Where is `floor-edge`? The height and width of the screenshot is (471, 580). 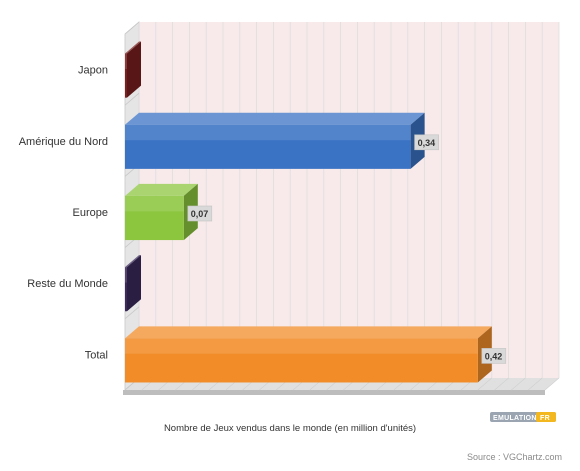 floor-edge is located at coordinates (334, 392).